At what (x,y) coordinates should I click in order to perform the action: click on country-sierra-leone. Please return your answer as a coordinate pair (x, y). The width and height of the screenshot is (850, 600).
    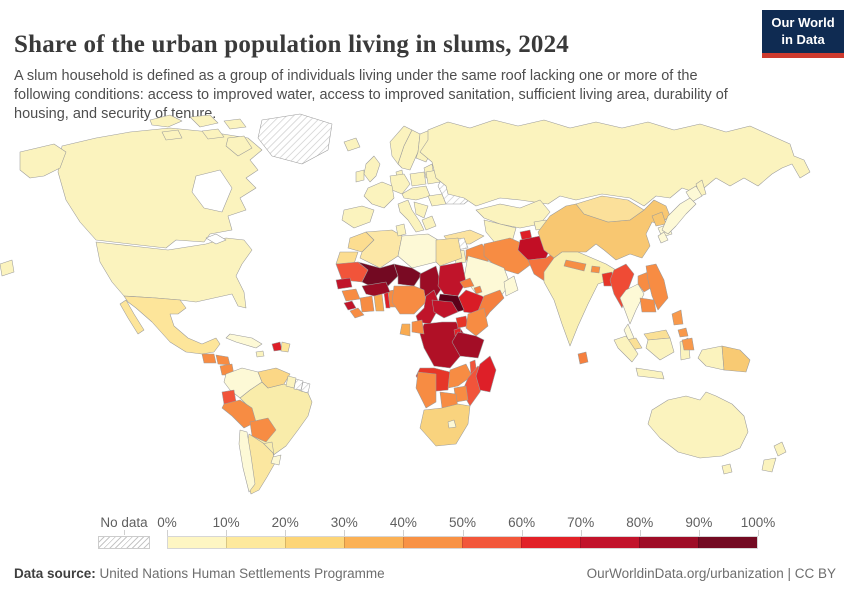
    Looking at the image, I should click on (350, 305).